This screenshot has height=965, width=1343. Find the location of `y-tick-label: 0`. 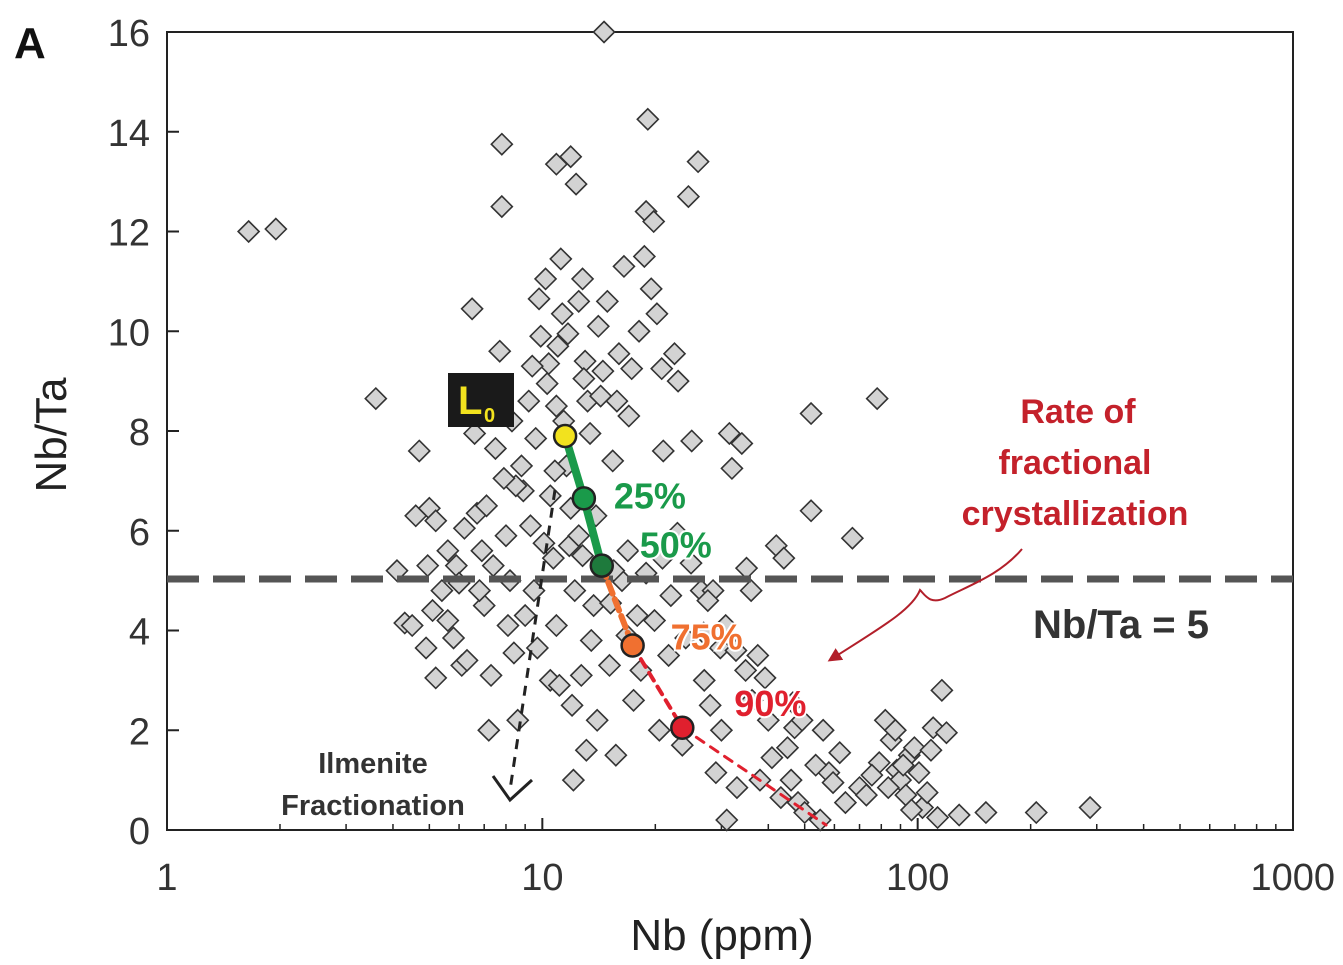

y-tick-label: 0 is located at coordinates (139, 832).